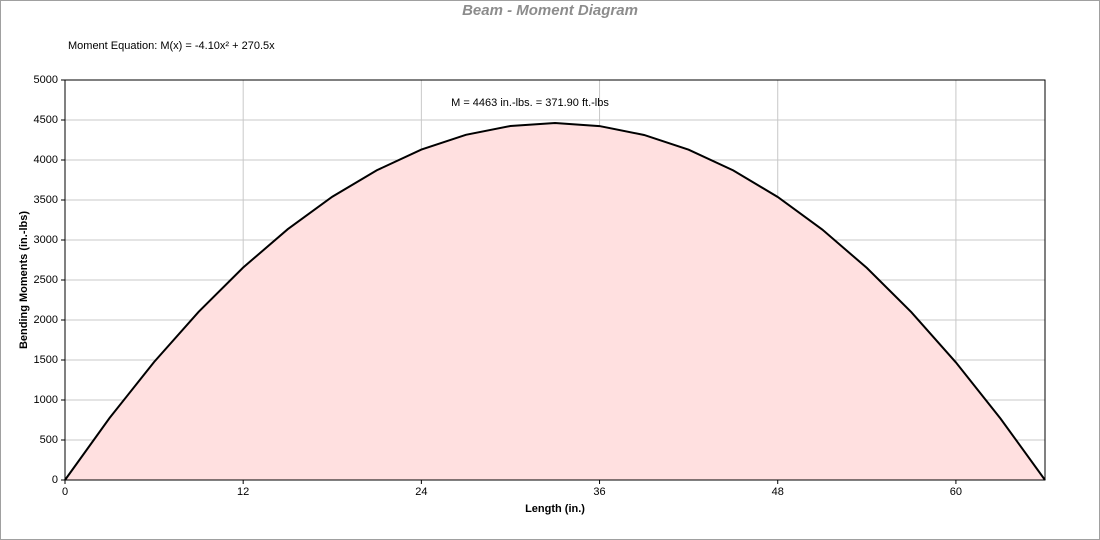 This screenshot has height=540, width=1100. What do you see at coordinates (956, 492) in the screenshot?
I see `x-tick-label: 60` at bounding box center [956, 492].